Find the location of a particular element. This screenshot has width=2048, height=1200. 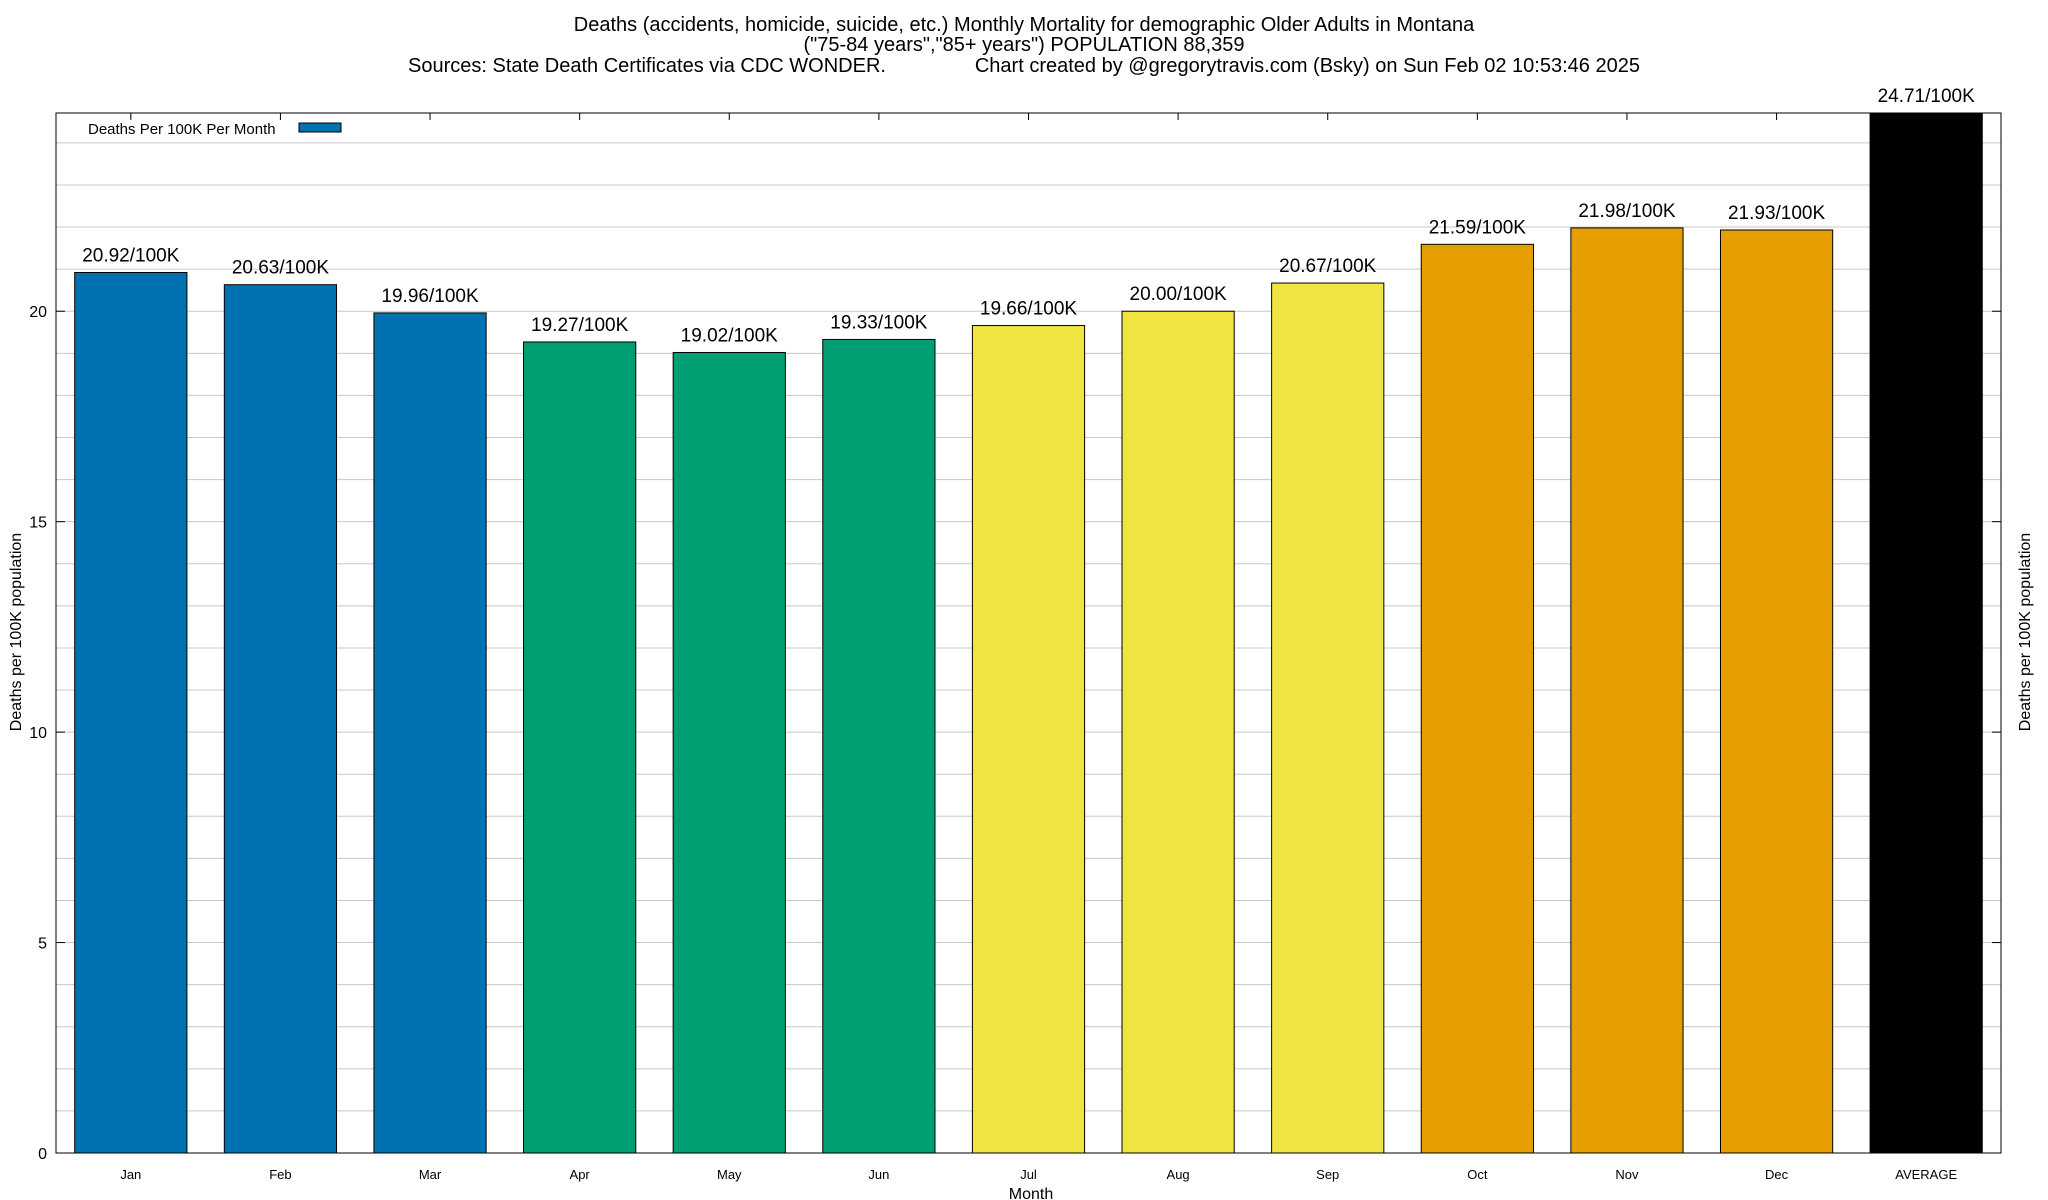

legend-label: Deaths Per 100K Per Month is located at coordinates (182, 129).